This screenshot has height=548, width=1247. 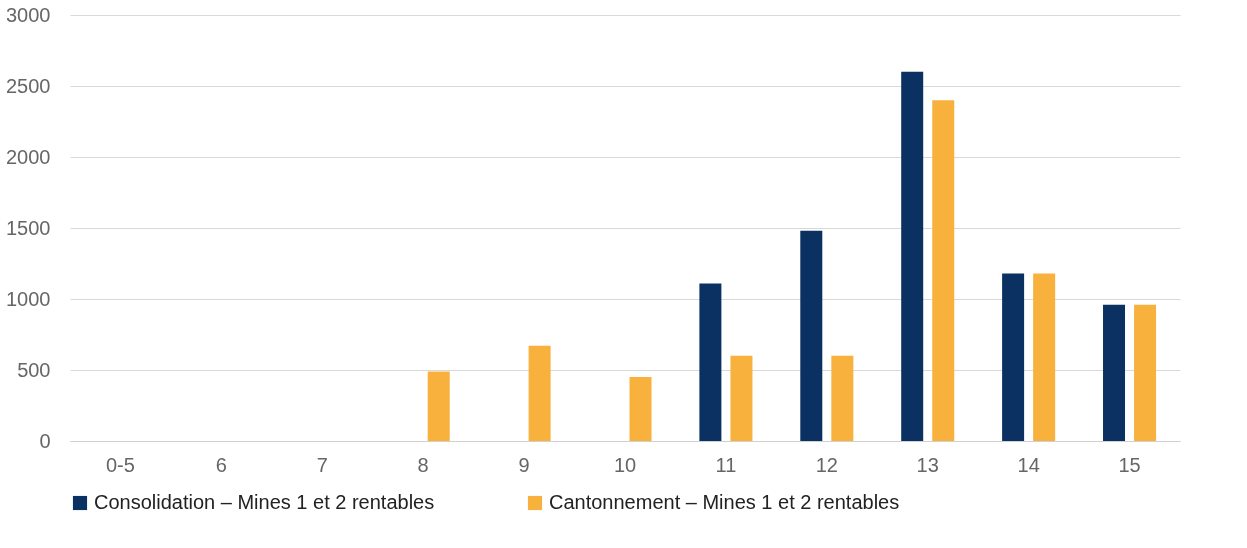 I want to click on x-tick-label: 9, so click(x=524, y=464).